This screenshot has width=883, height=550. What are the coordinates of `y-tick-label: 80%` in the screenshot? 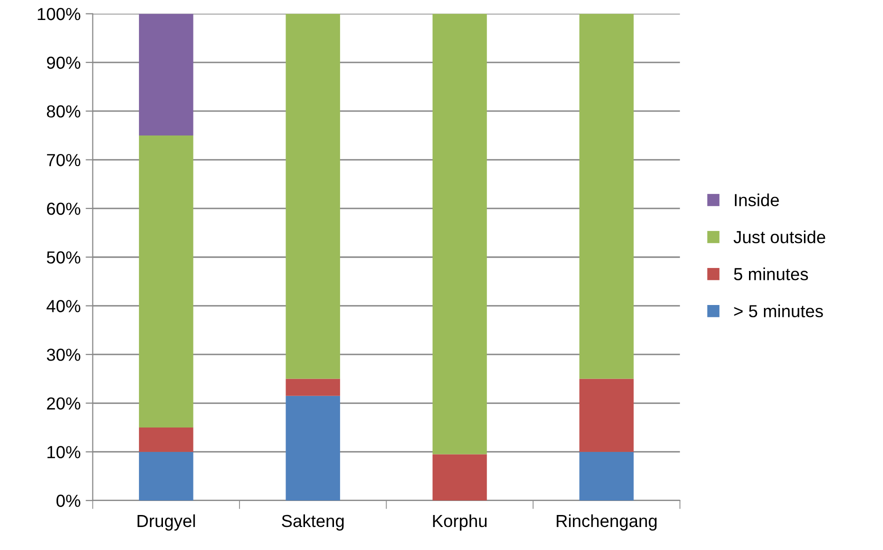 It's located at (63, 111).